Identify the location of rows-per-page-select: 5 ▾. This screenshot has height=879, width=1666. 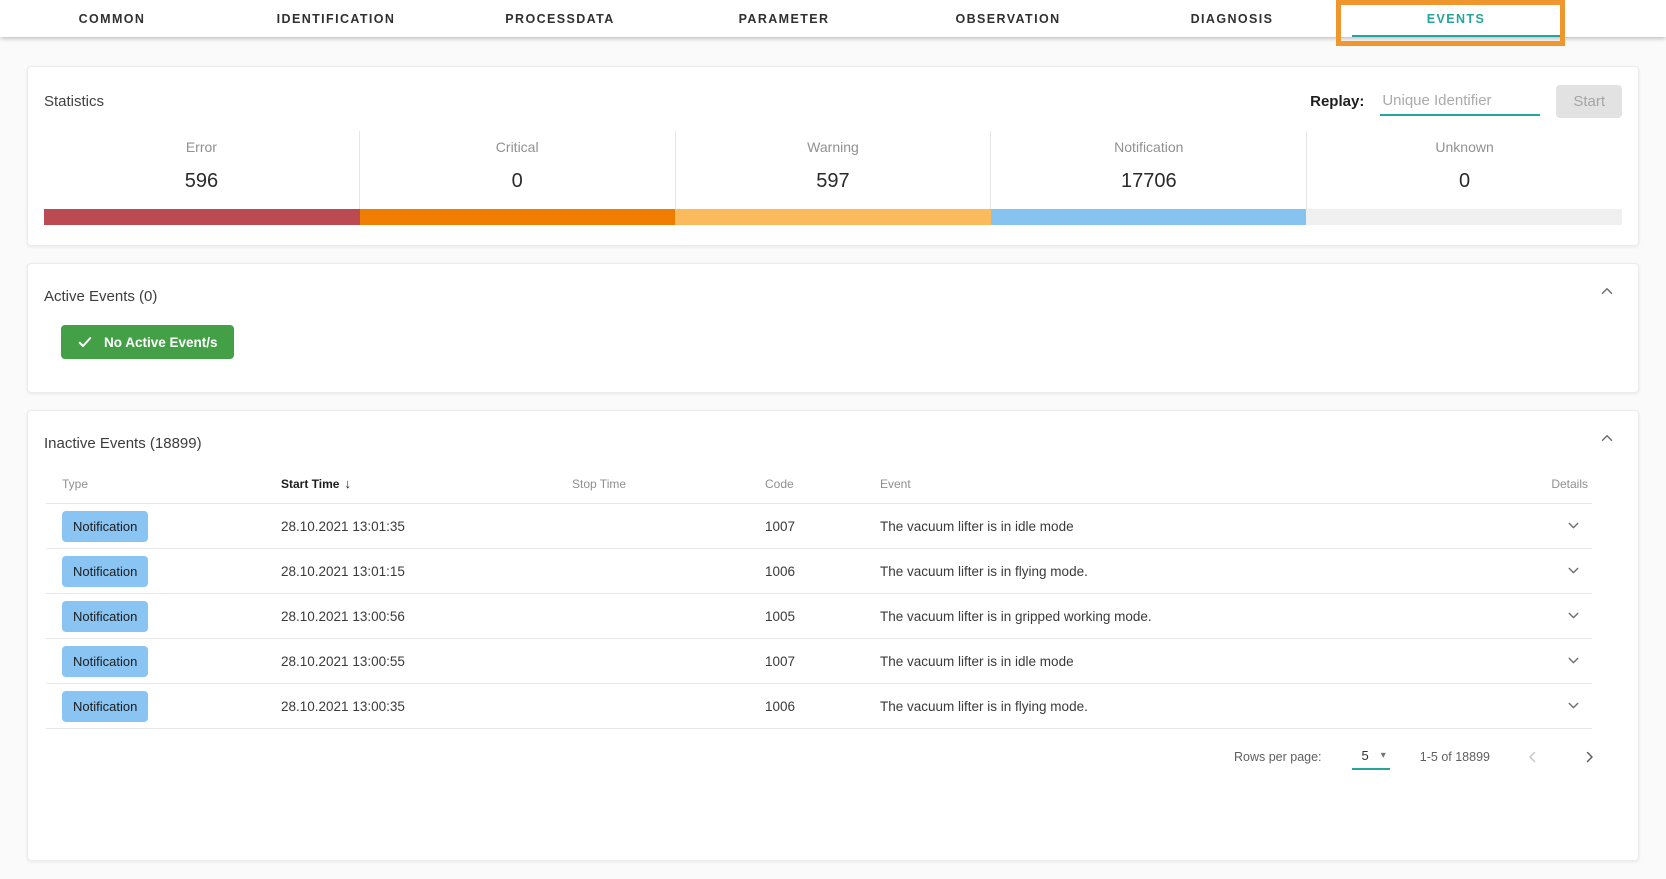
(1370, 757).